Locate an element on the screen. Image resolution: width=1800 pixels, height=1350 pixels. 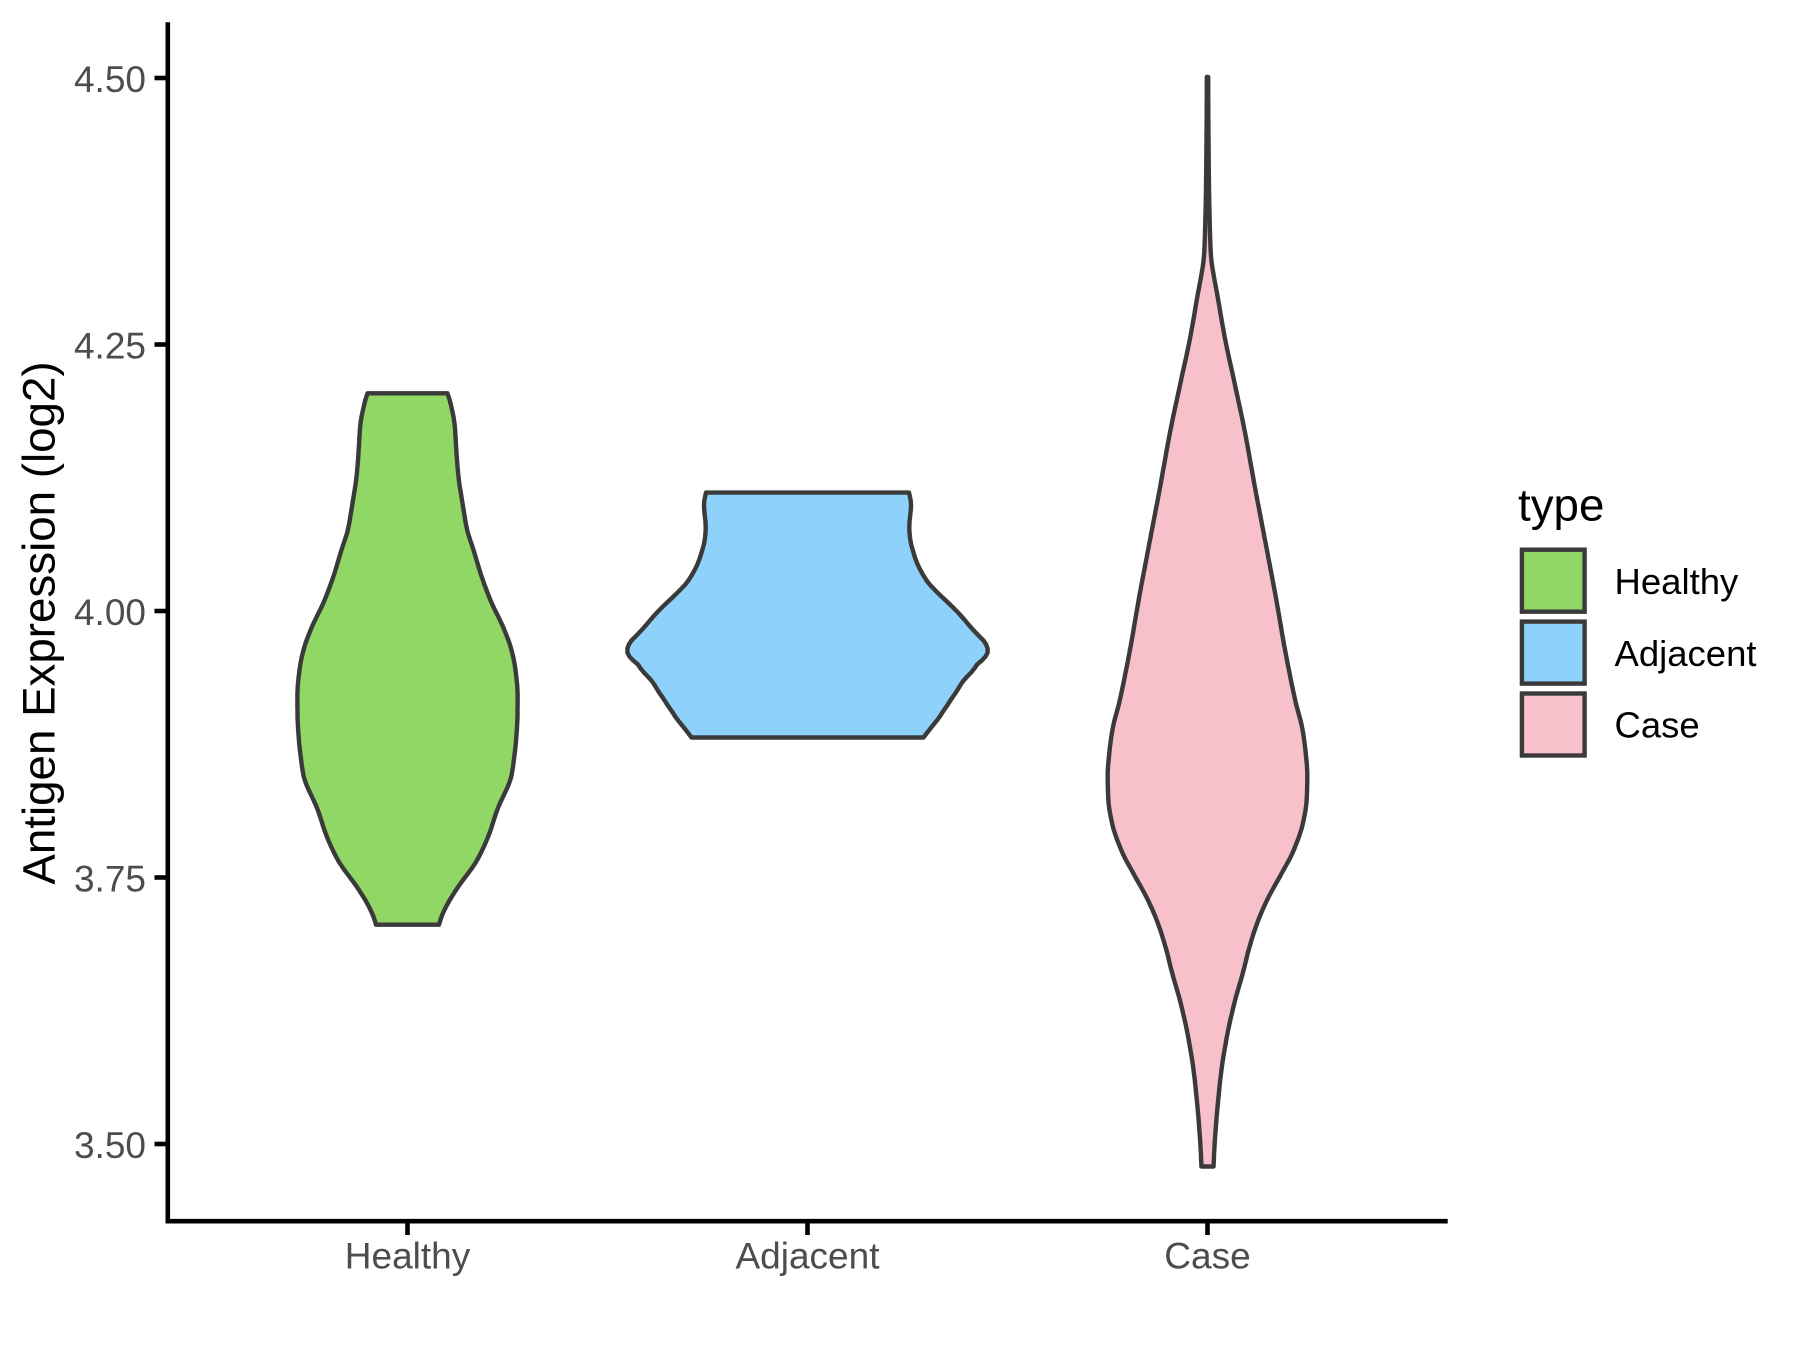
svg-text: type is located at coordinates (1561, 504).